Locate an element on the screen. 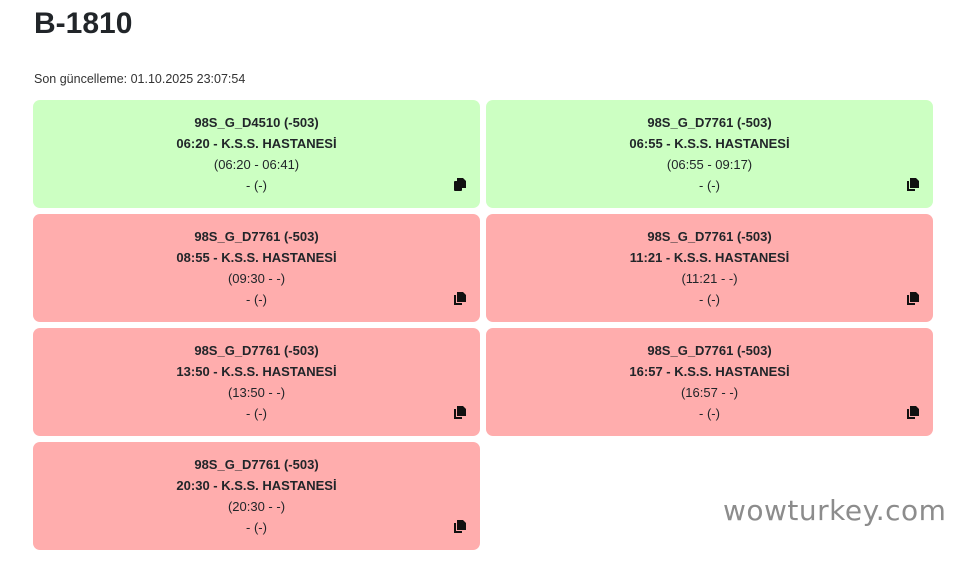 The height and width of the screenshot is (569, 980). page-title: B-1810 is located at coordinates (83, 23).